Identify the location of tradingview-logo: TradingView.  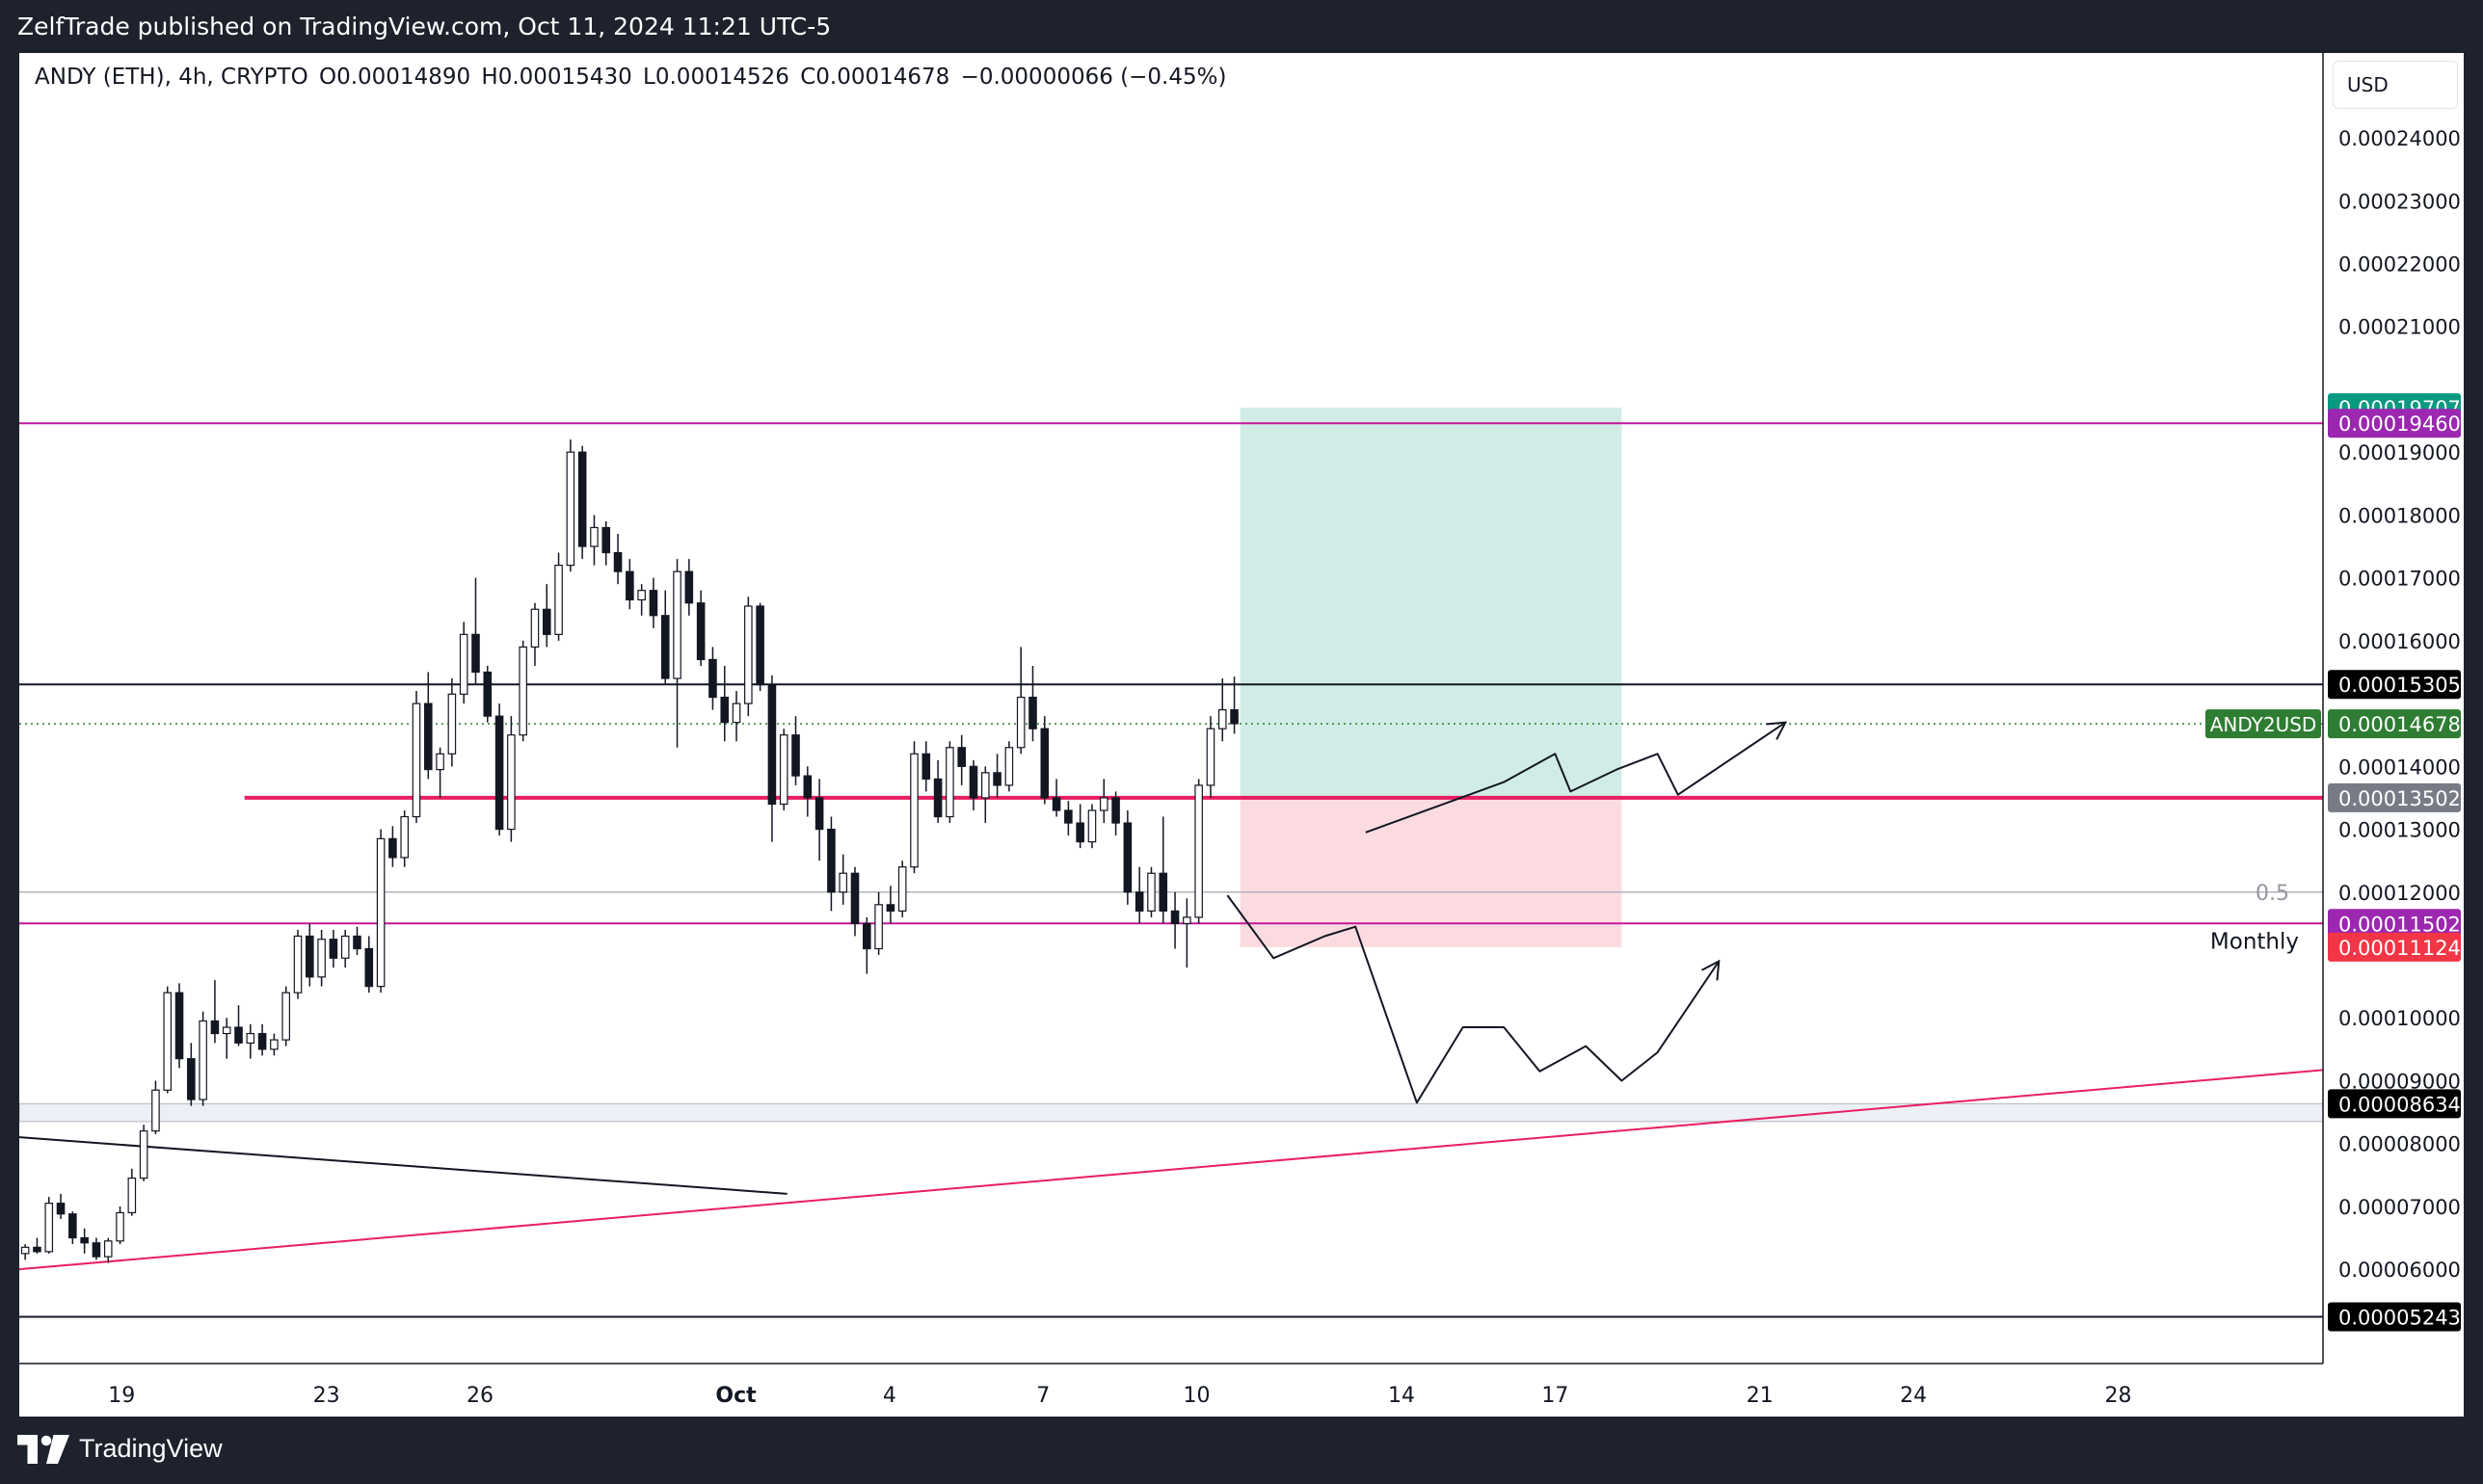
(120, 1449).